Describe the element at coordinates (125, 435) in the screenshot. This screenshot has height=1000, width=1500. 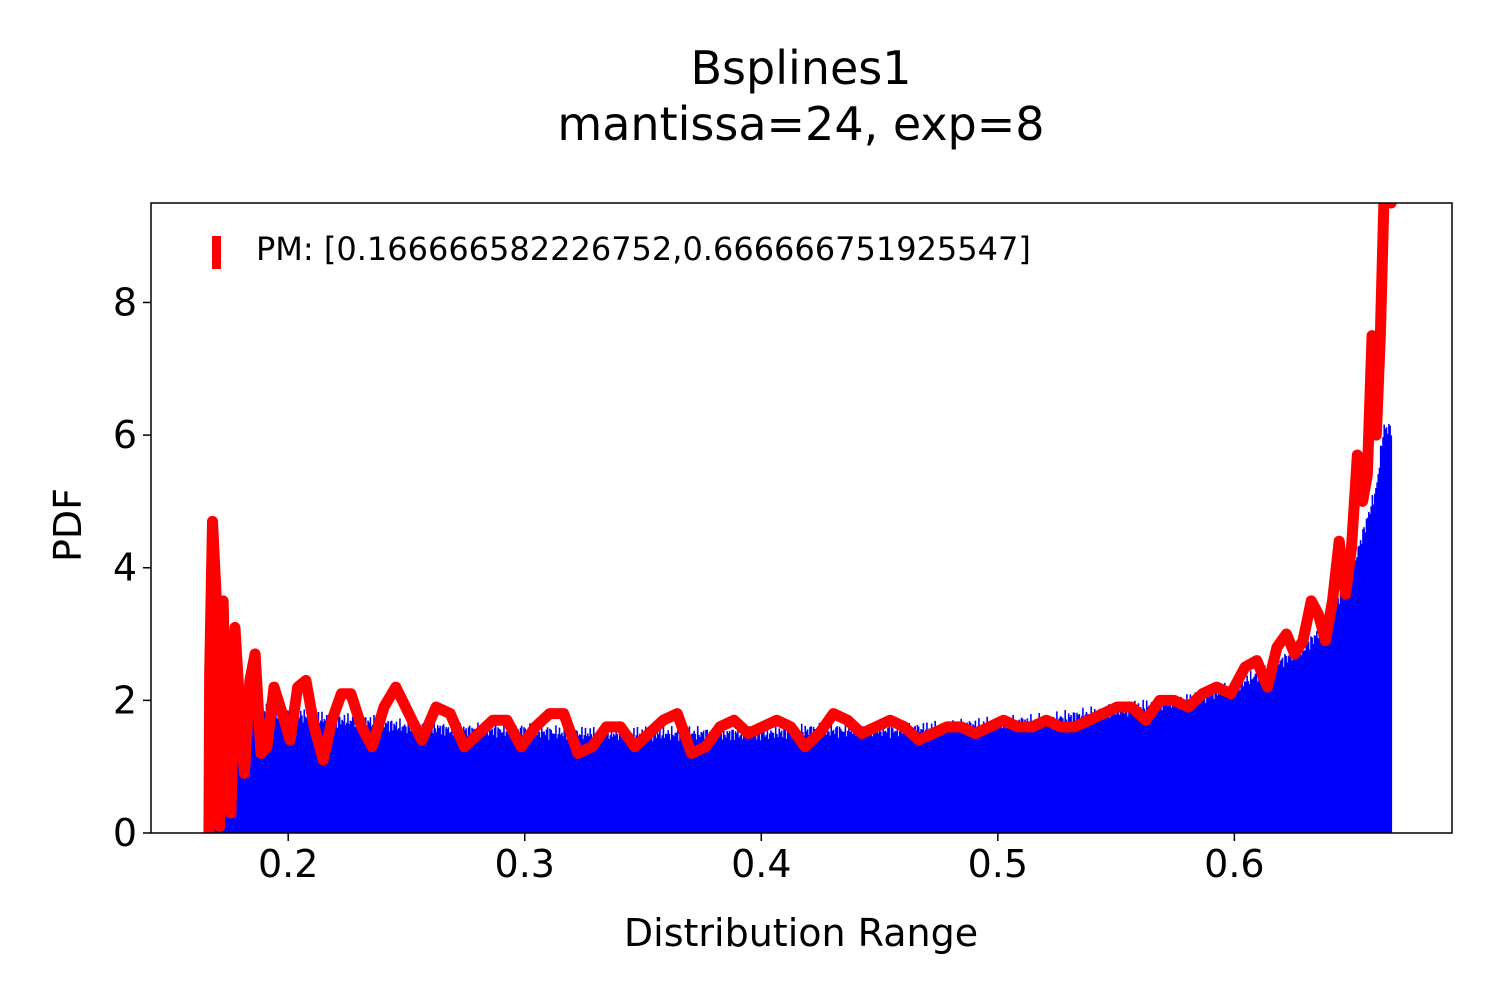
I see `y-tick-label: 6` at that location.